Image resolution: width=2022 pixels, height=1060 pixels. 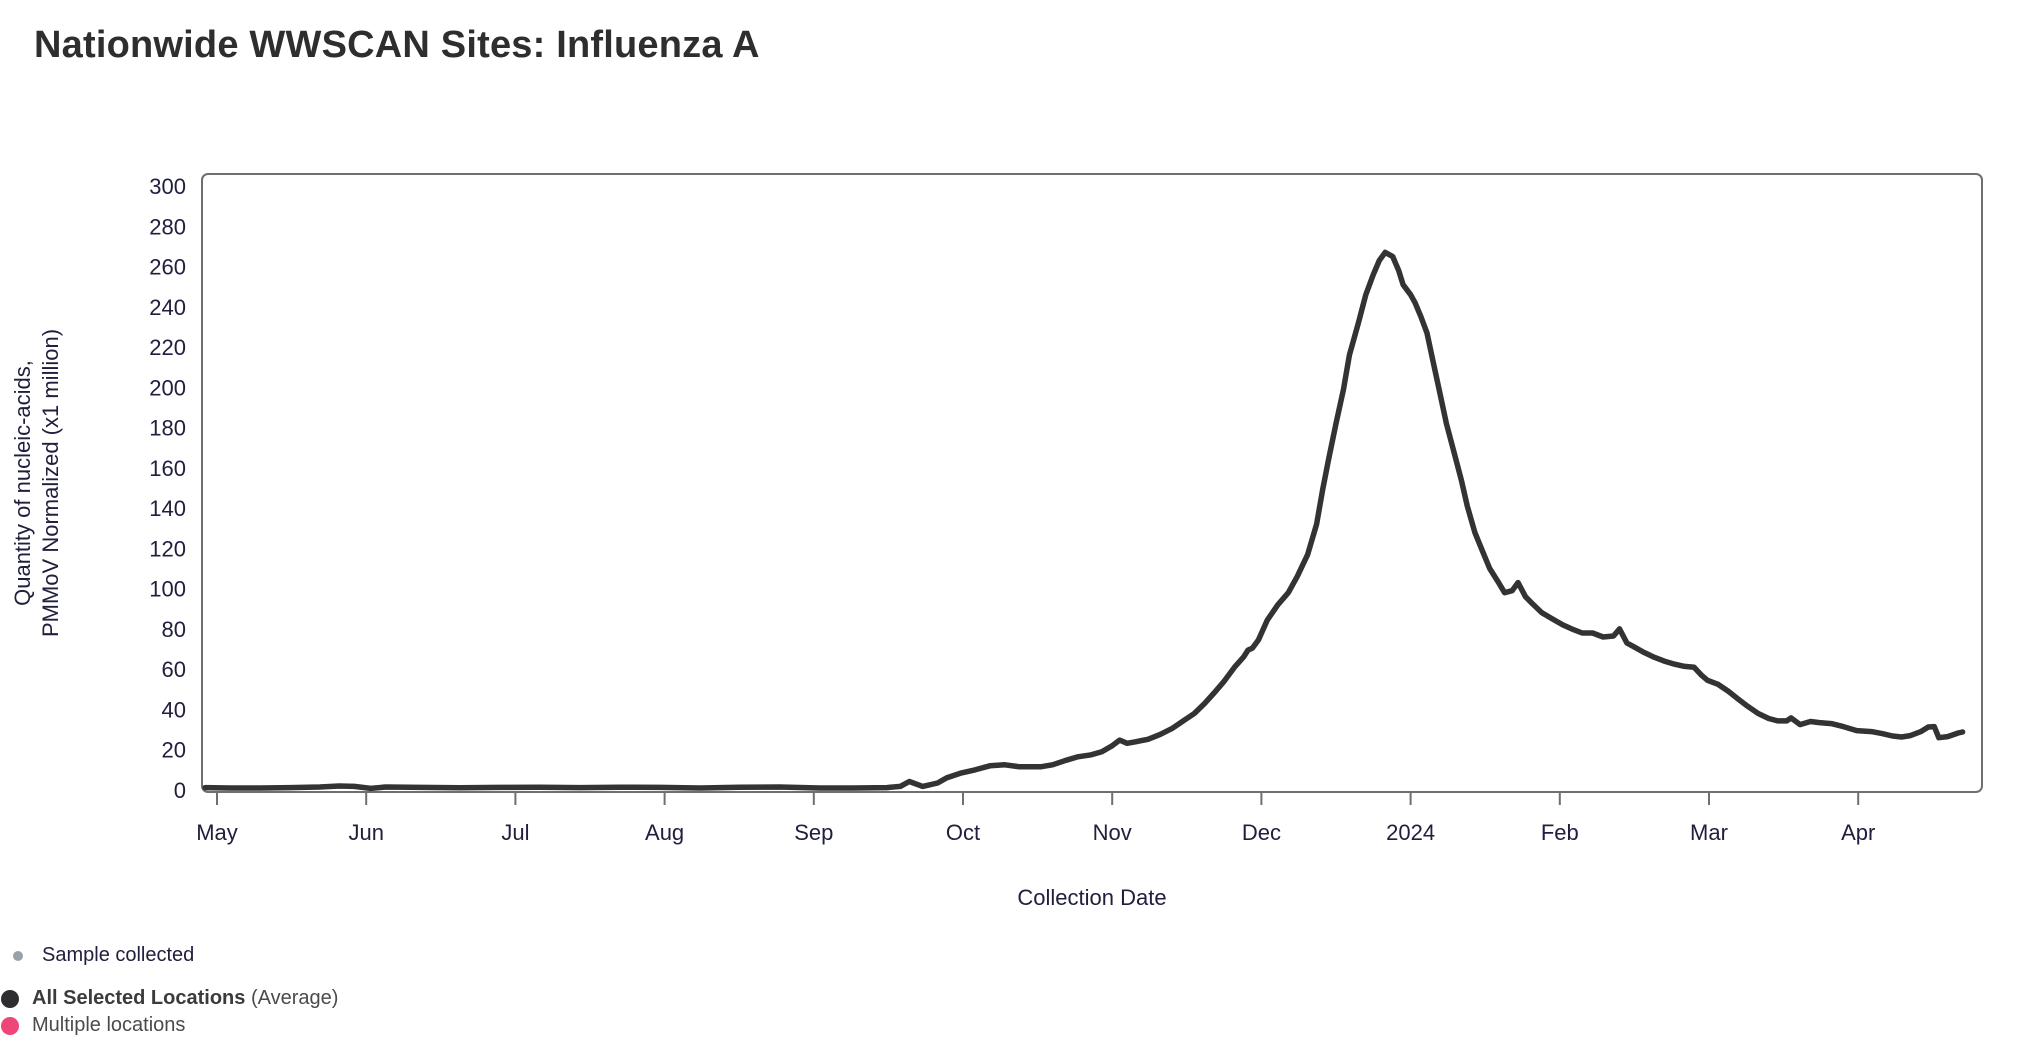 I want to click on x-tick-label: Nov, so click(x=1112, y=832).